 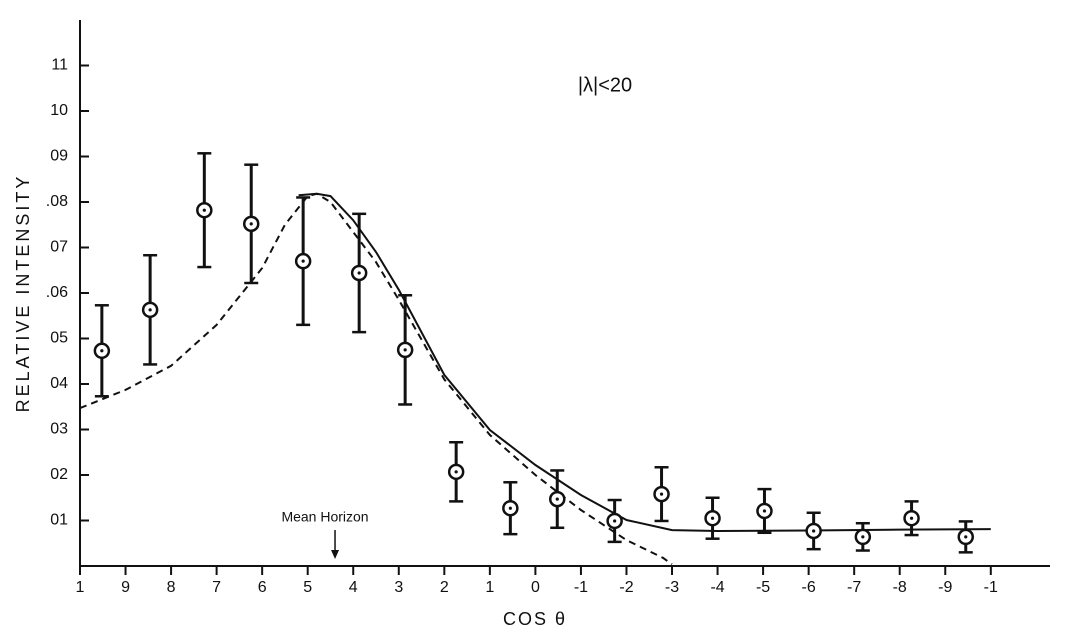 What do you see at coordinates (854, 587) in the screenshot?
I see `x-tick-label: -7` at bounding box center [854, 587].